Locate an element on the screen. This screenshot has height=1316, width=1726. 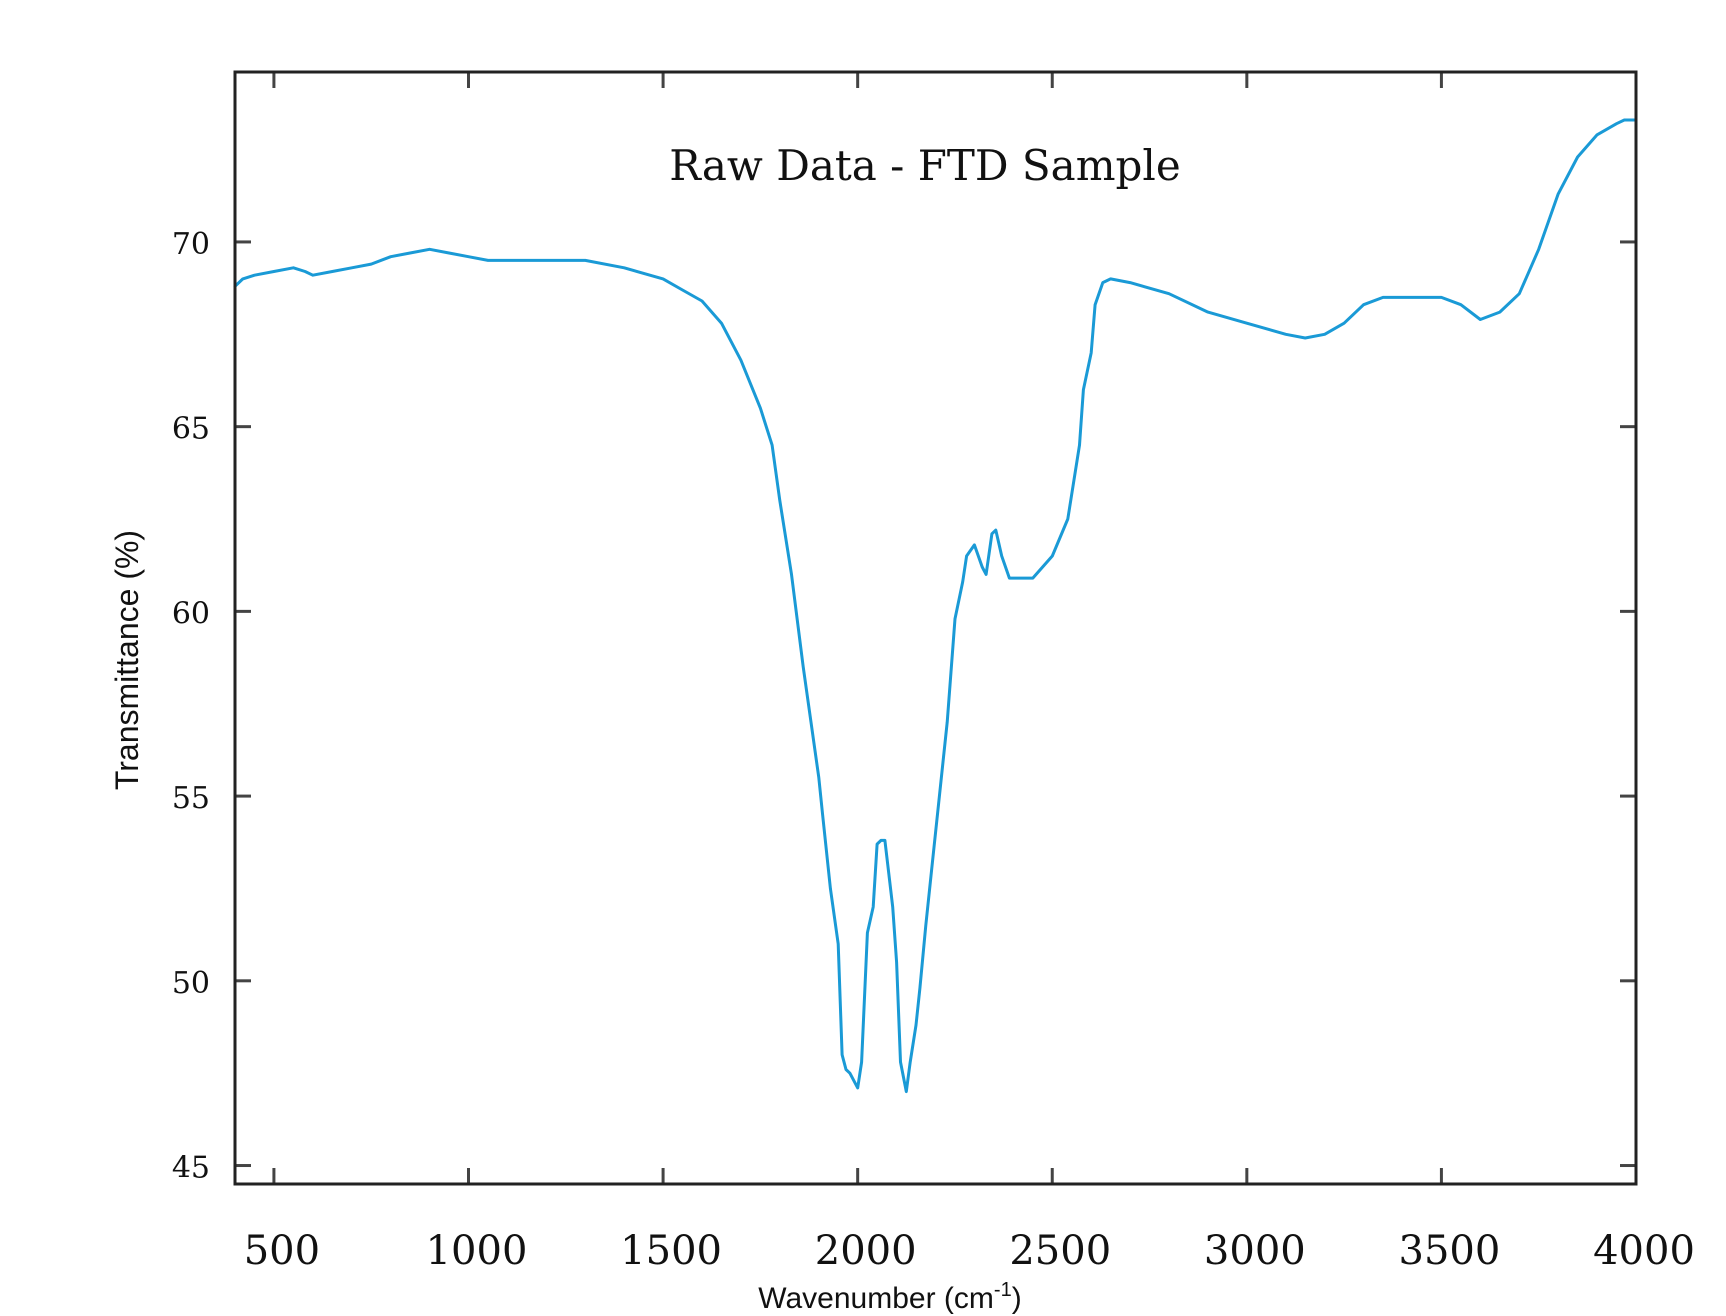
x-tick-label-2: 1500 is located at coordinates (671, 1251).